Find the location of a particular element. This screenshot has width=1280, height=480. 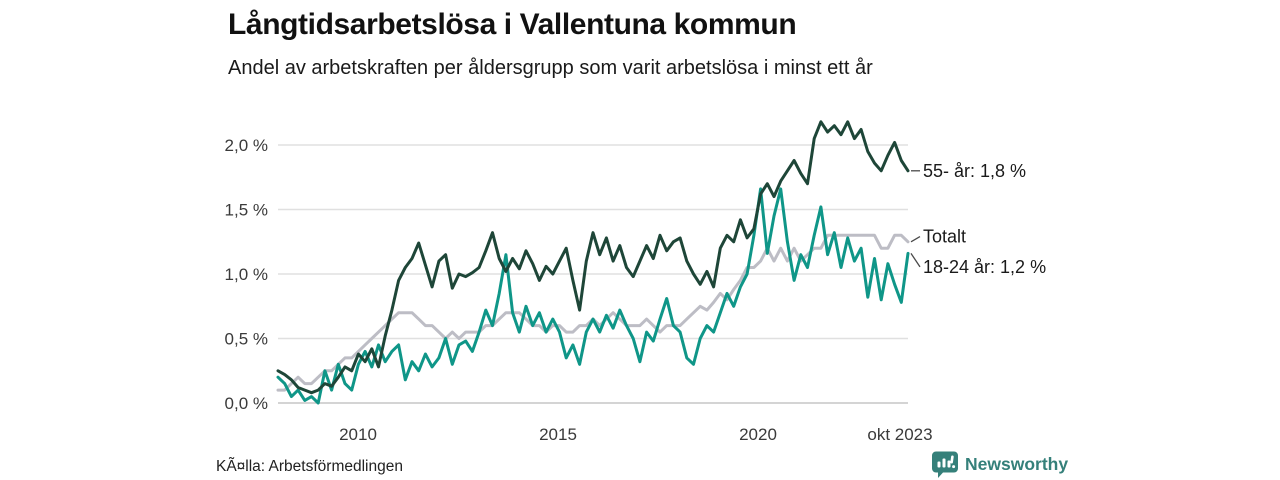

source-text: KÃ¤lla: Arbetsförmedlingen is located at coordinates (309, 466).